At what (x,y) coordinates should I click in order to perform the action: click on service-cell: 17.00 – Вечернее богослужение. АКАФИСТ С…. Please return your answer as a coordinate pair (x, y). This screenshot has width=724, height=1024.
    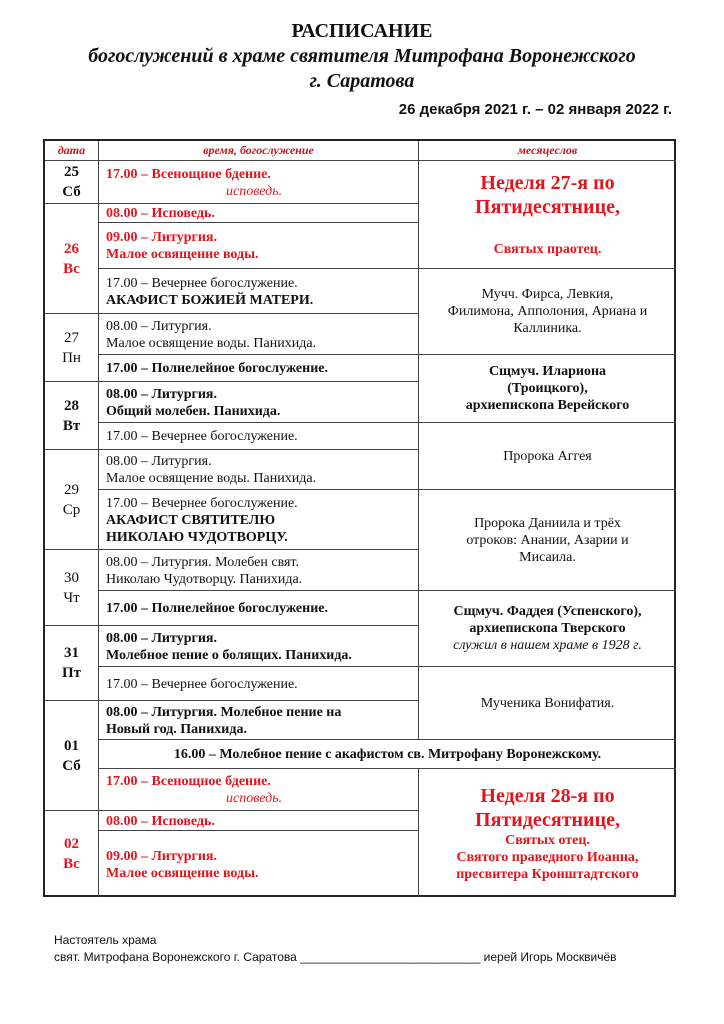
    Looking at the image, I should click on (259, 520).